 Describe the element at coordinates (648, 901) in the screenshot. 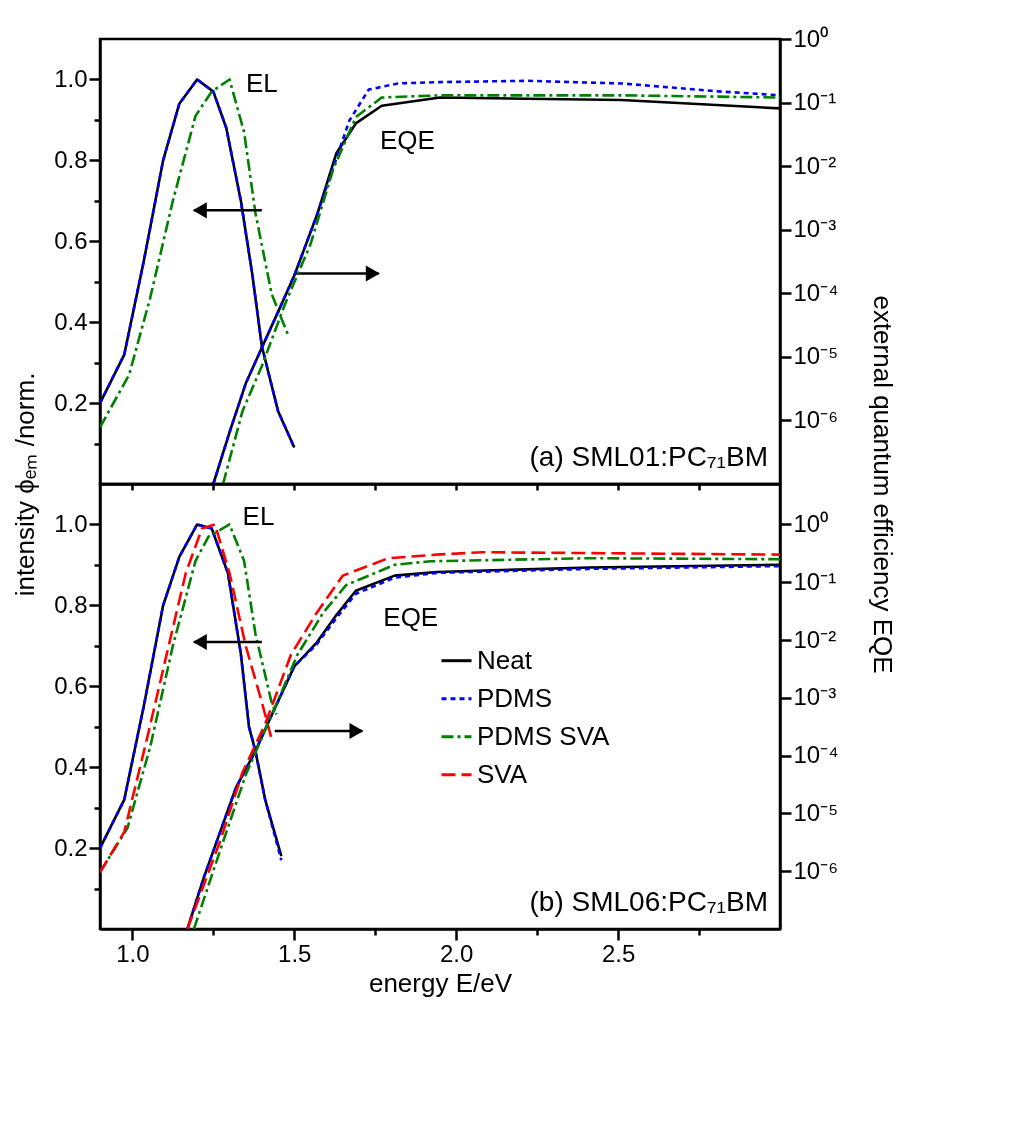

I see `annotation: (b) SML06:PC₇₁BM` at that location.